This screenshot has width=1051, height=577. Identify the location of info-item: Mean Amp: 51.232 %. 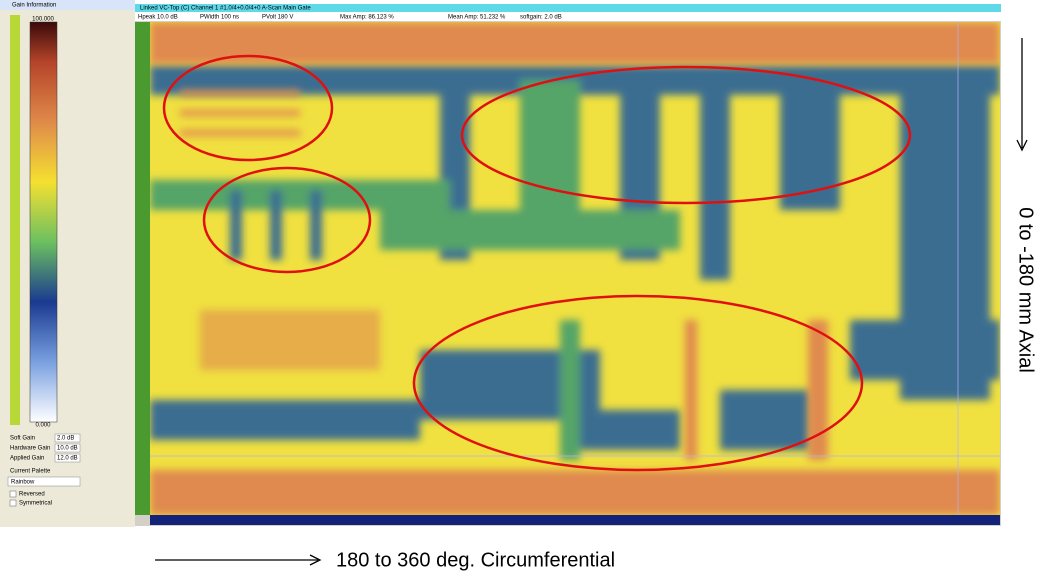
(477, 18).